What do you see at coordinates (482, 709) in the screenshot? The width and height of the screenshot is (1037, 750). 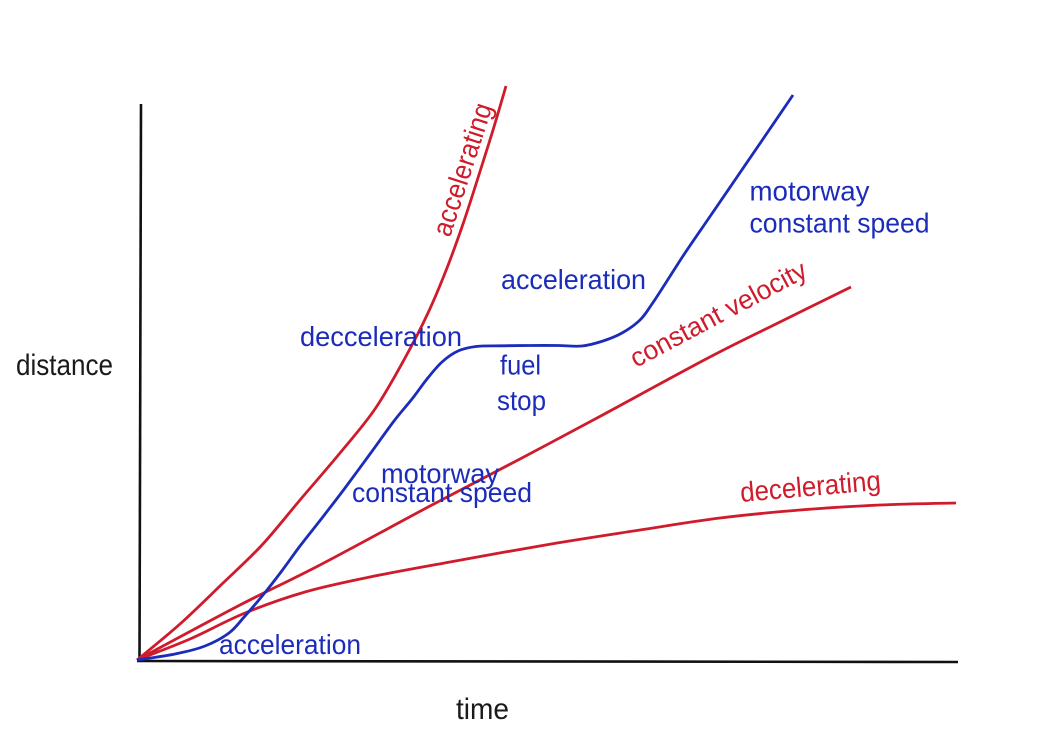 I see `svg-text: time` at bounding box center [482, 709].